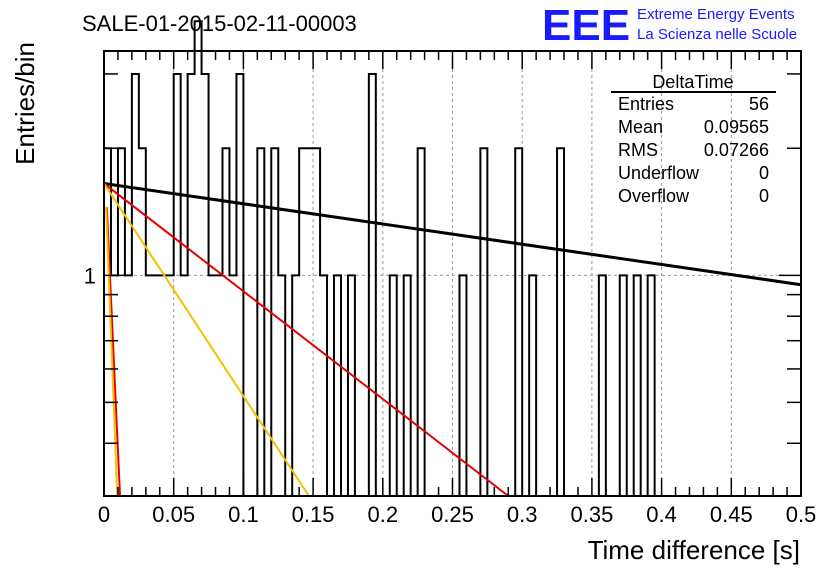 The height and width of the screenshot is (572, 836). I want to click on x-tick-label: 0.25, so click(452, 514).